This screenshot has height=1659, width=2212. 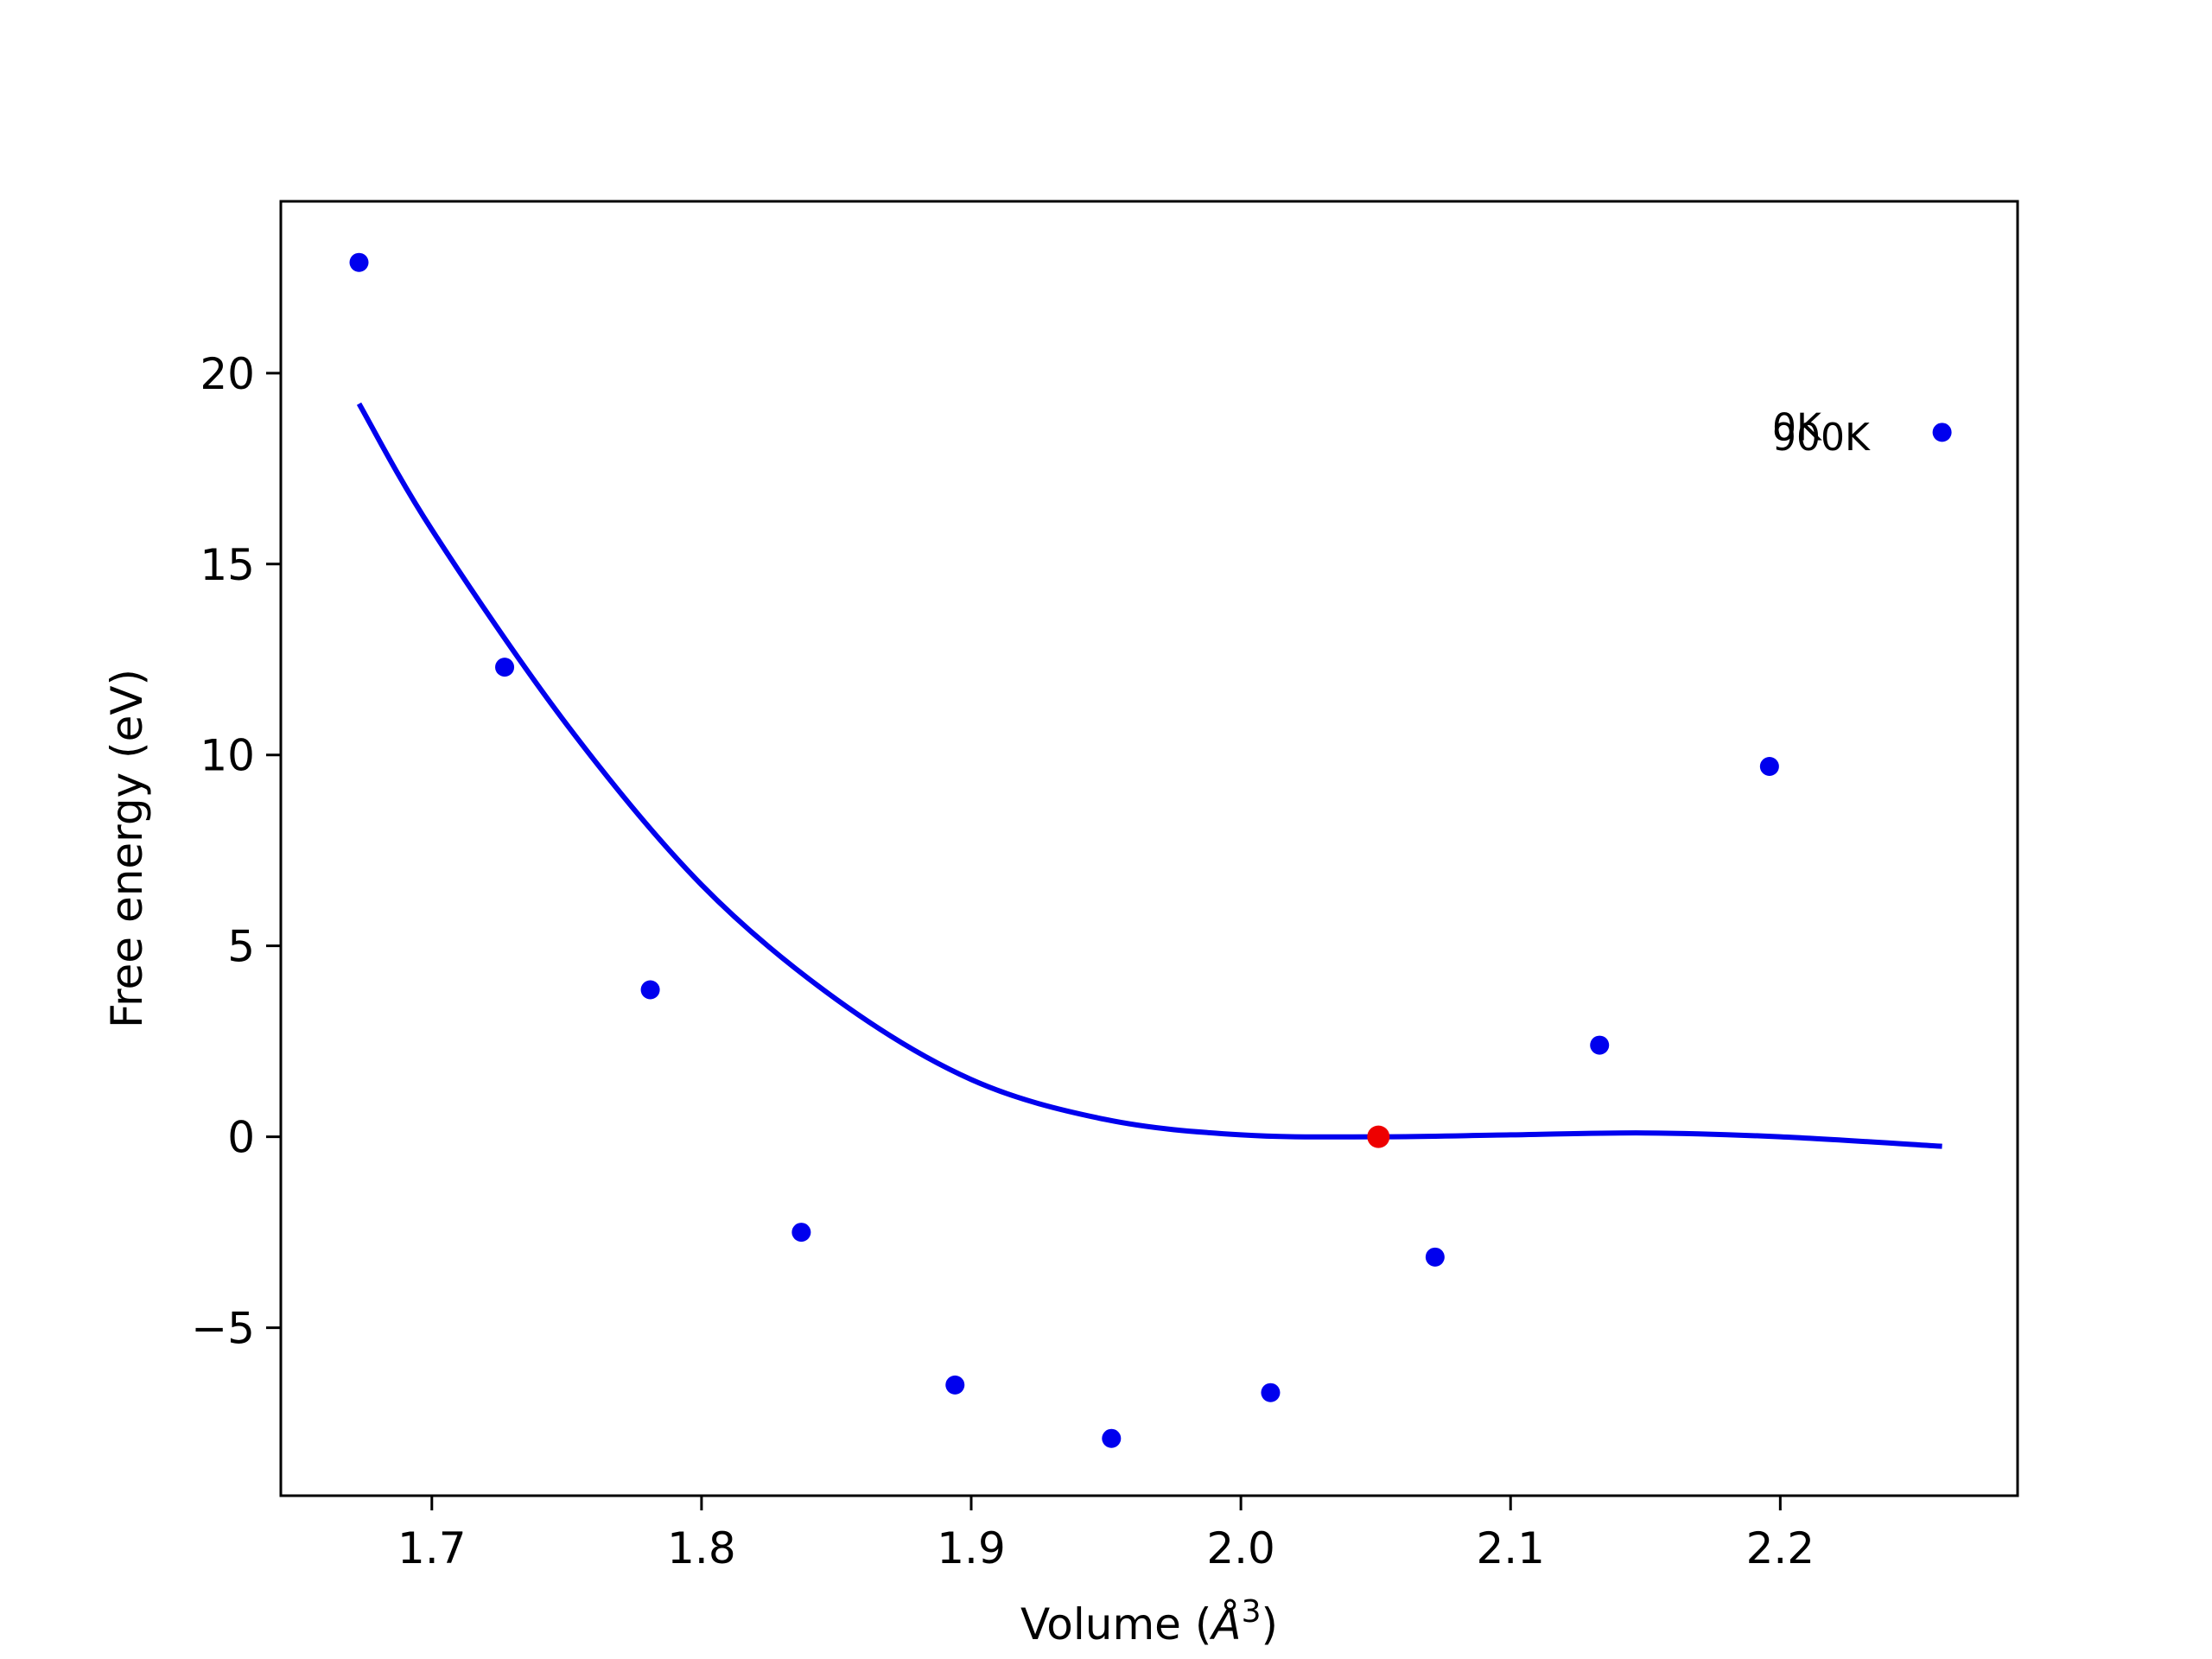 What do you see at coordinates (1781, 1548) in the screenshot?
I see `x-tick-label: 2.2` at bounding box center [1781, 1548].